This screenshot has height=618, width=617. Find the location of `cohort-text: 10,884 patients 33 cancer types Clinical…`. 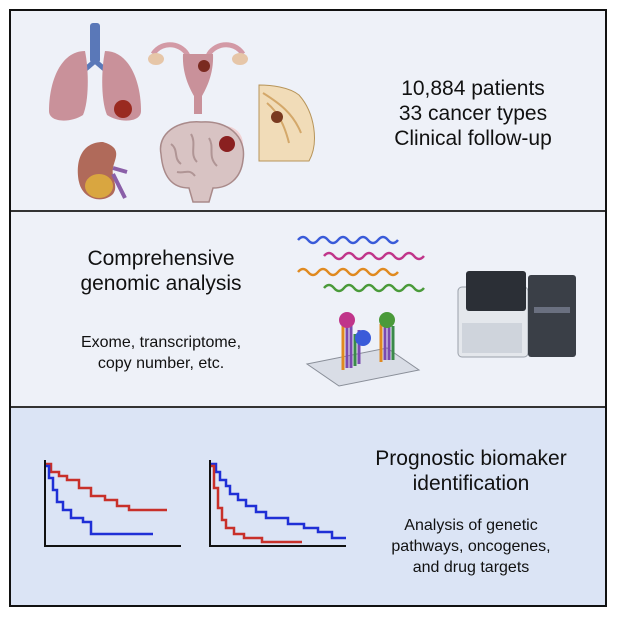

cohort-text: 10,884 patients 33 cancer types Clinical… is located at coordinates (473, 113).